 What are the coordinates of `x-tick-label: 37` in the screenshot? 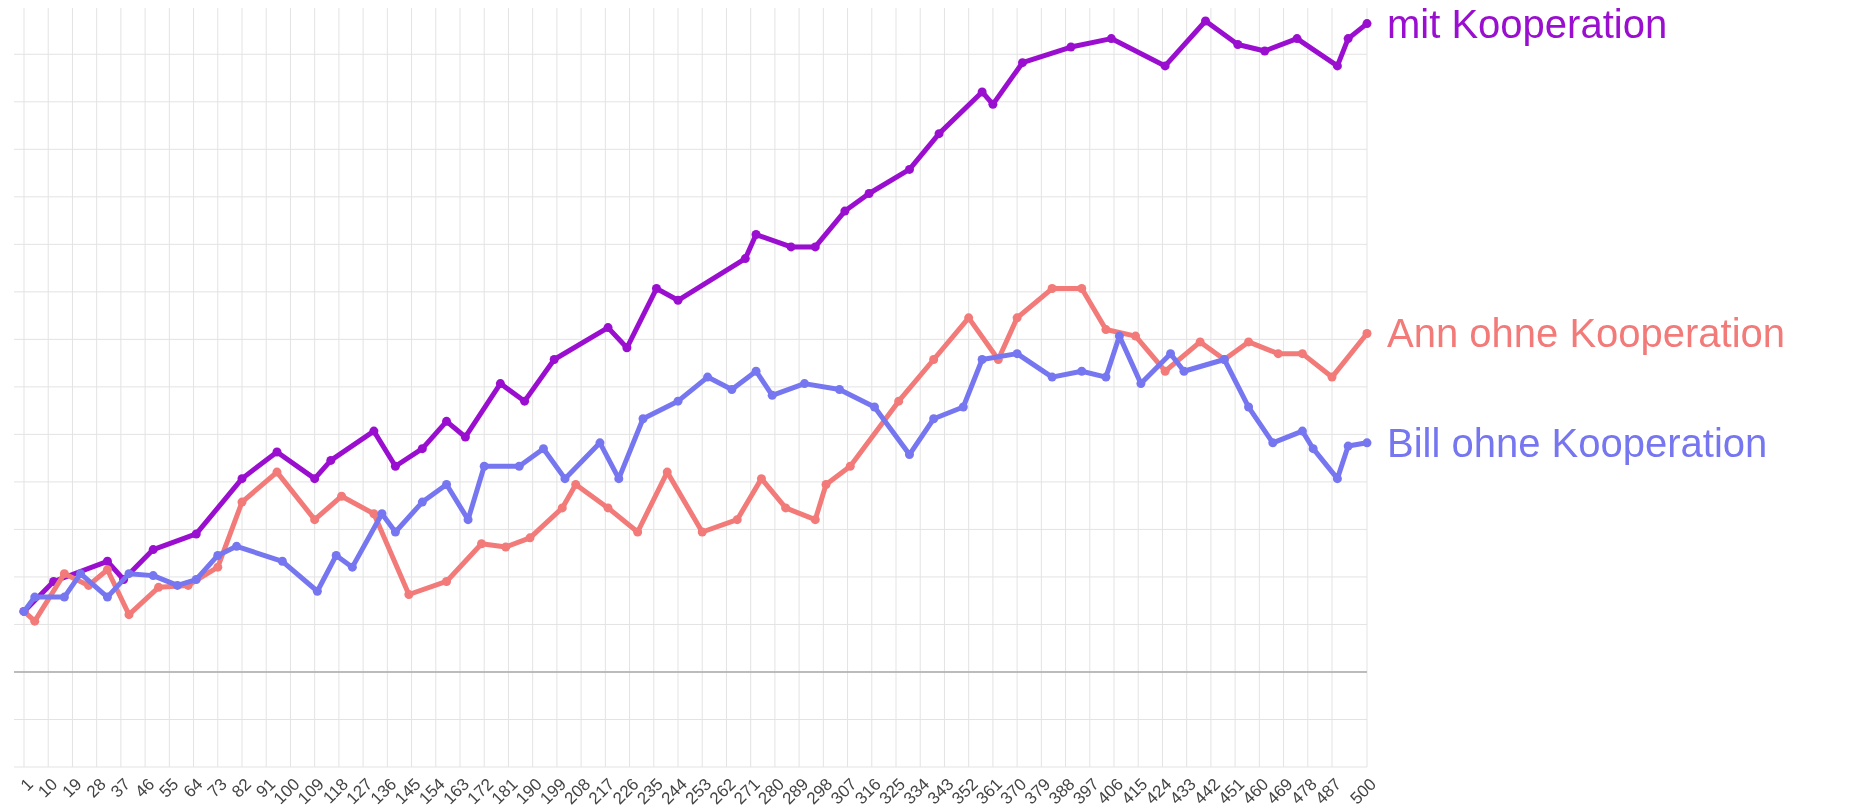 It's located at (120, 788).